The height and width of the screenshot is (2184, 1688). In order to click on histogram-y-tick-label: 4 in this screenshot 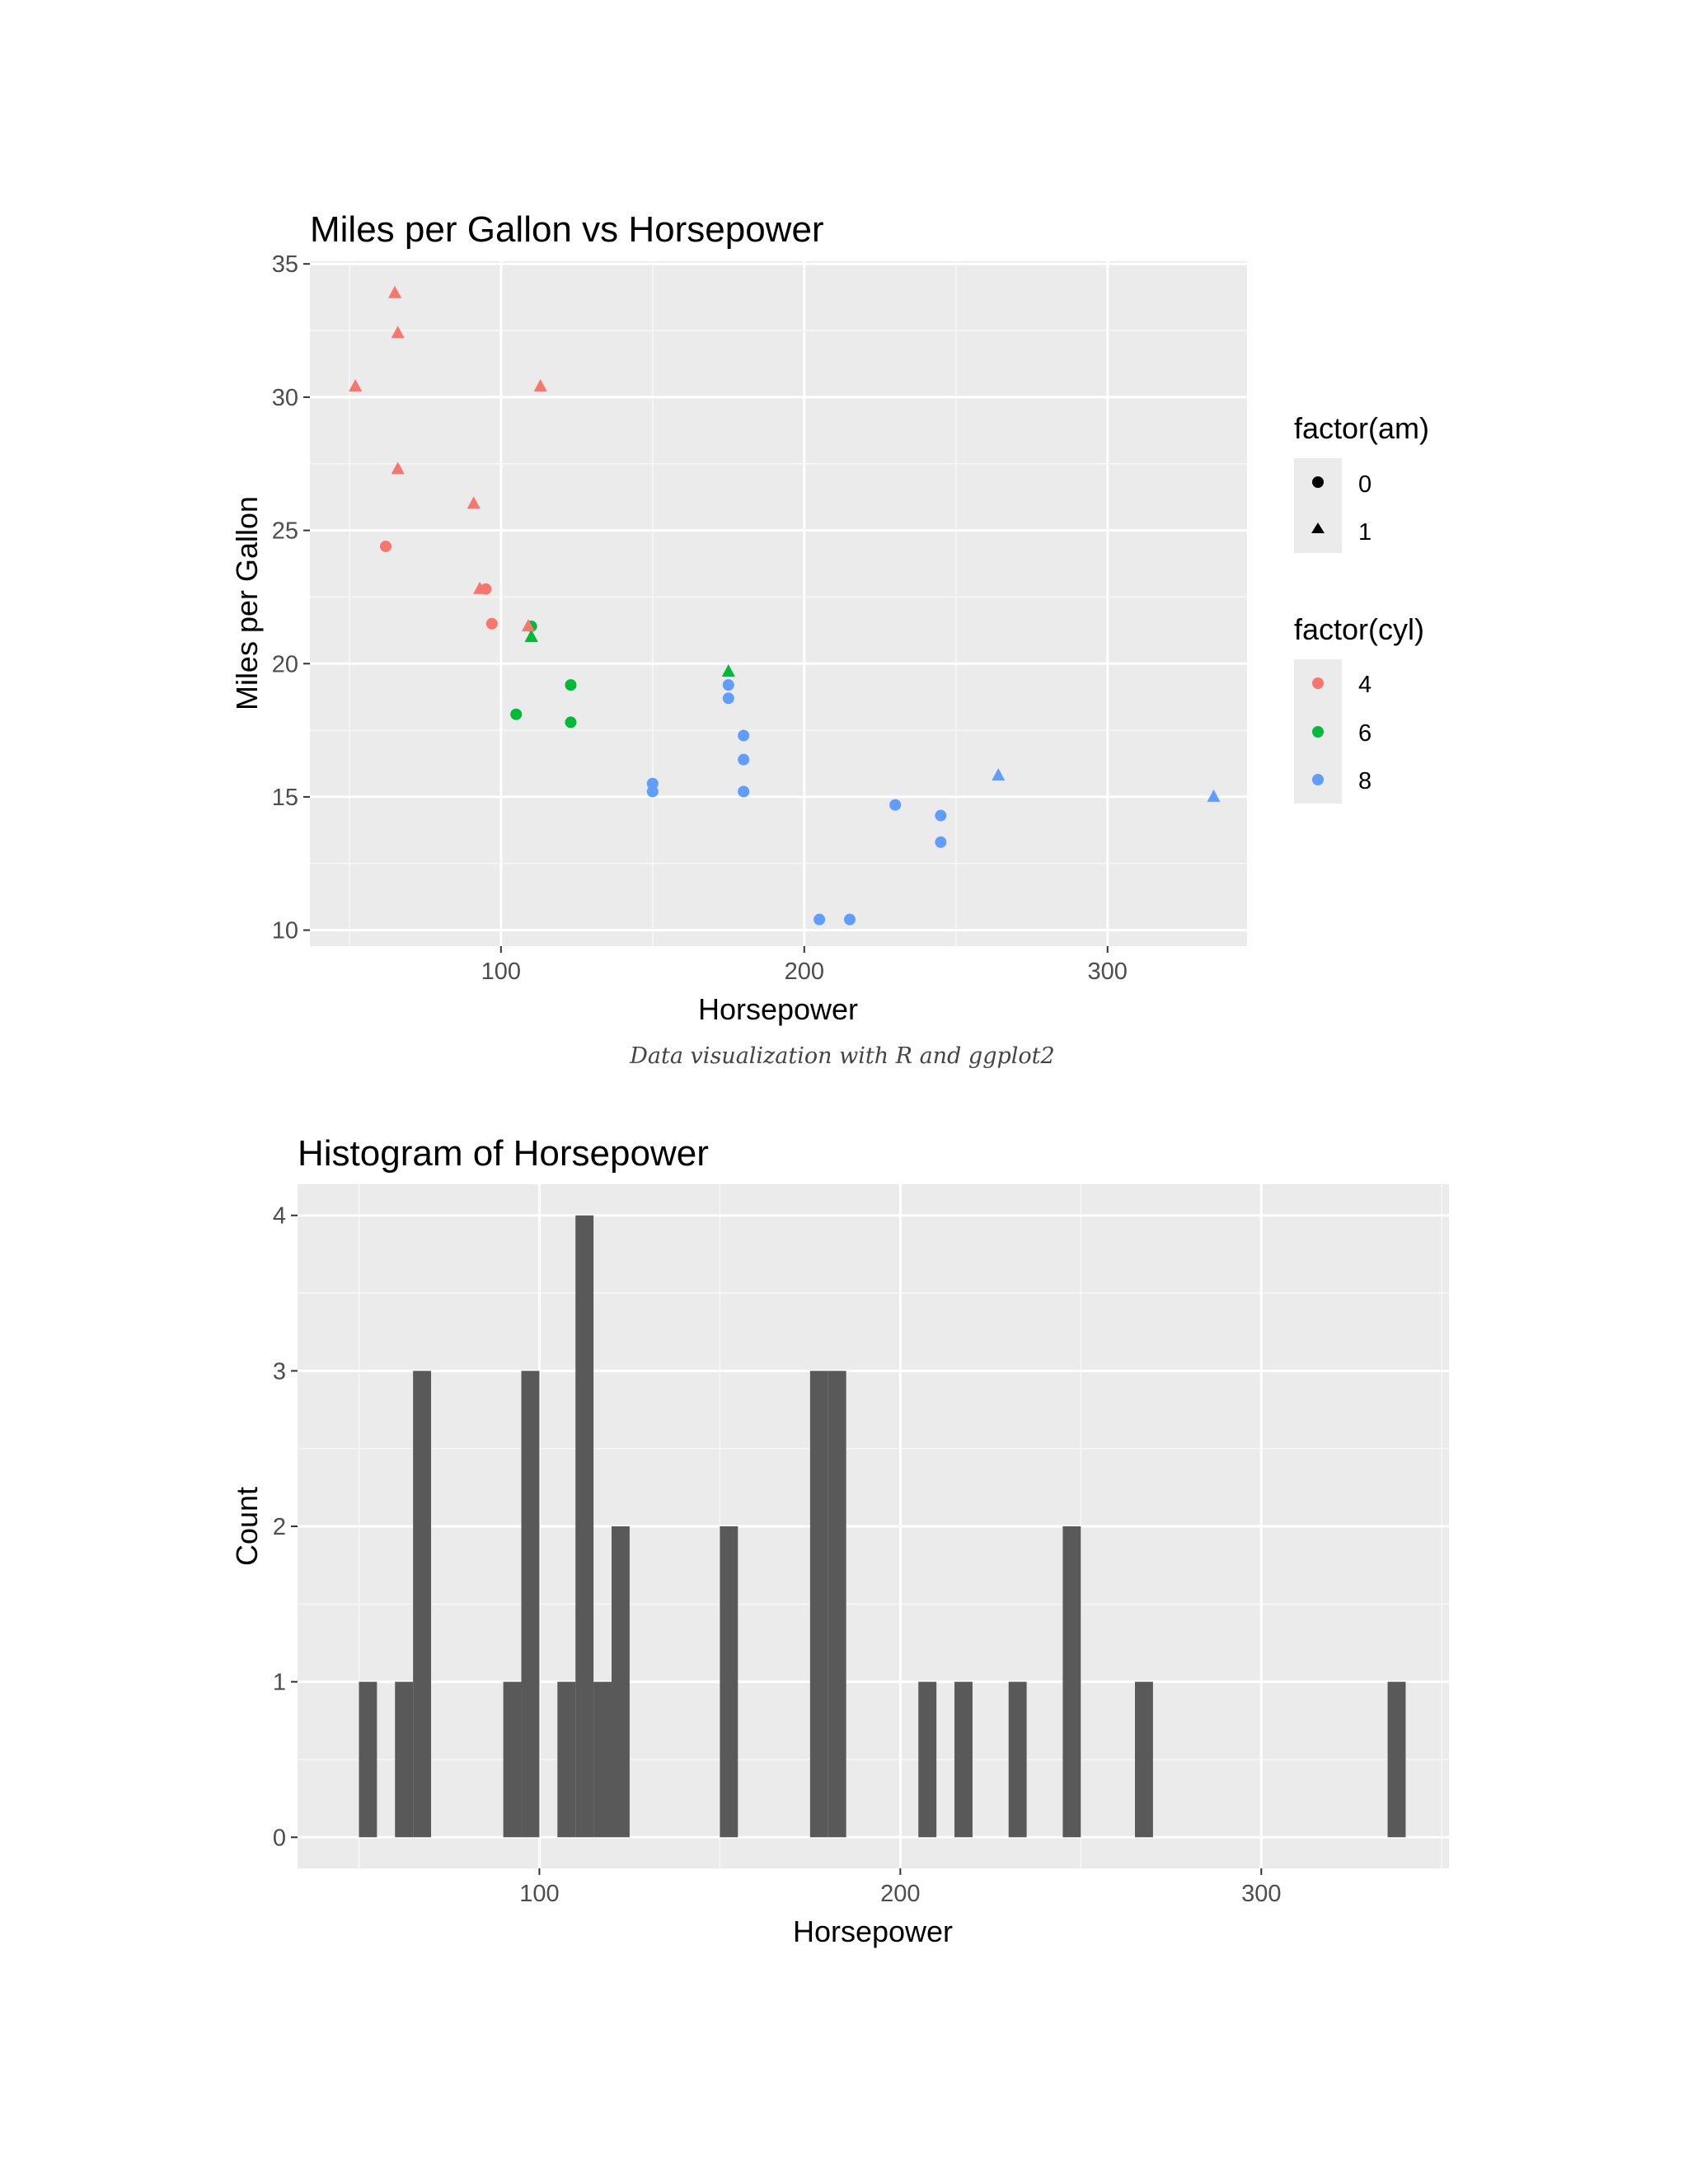, I will do `click(279, 1216)`.